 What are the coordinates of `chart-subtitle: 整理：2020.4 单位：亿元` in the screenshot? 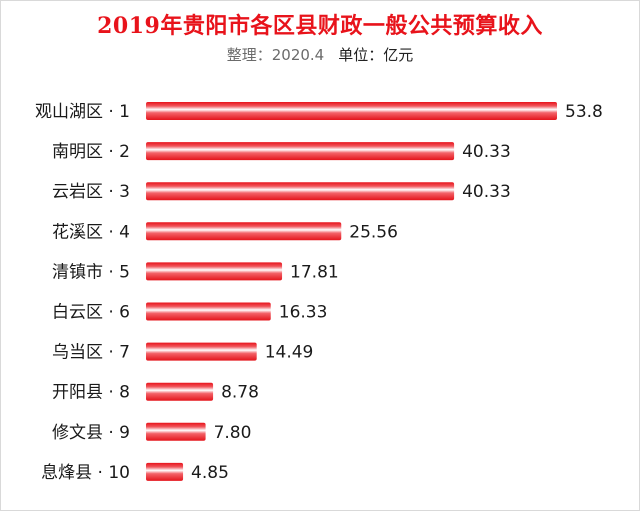 It's located at (320, 54).